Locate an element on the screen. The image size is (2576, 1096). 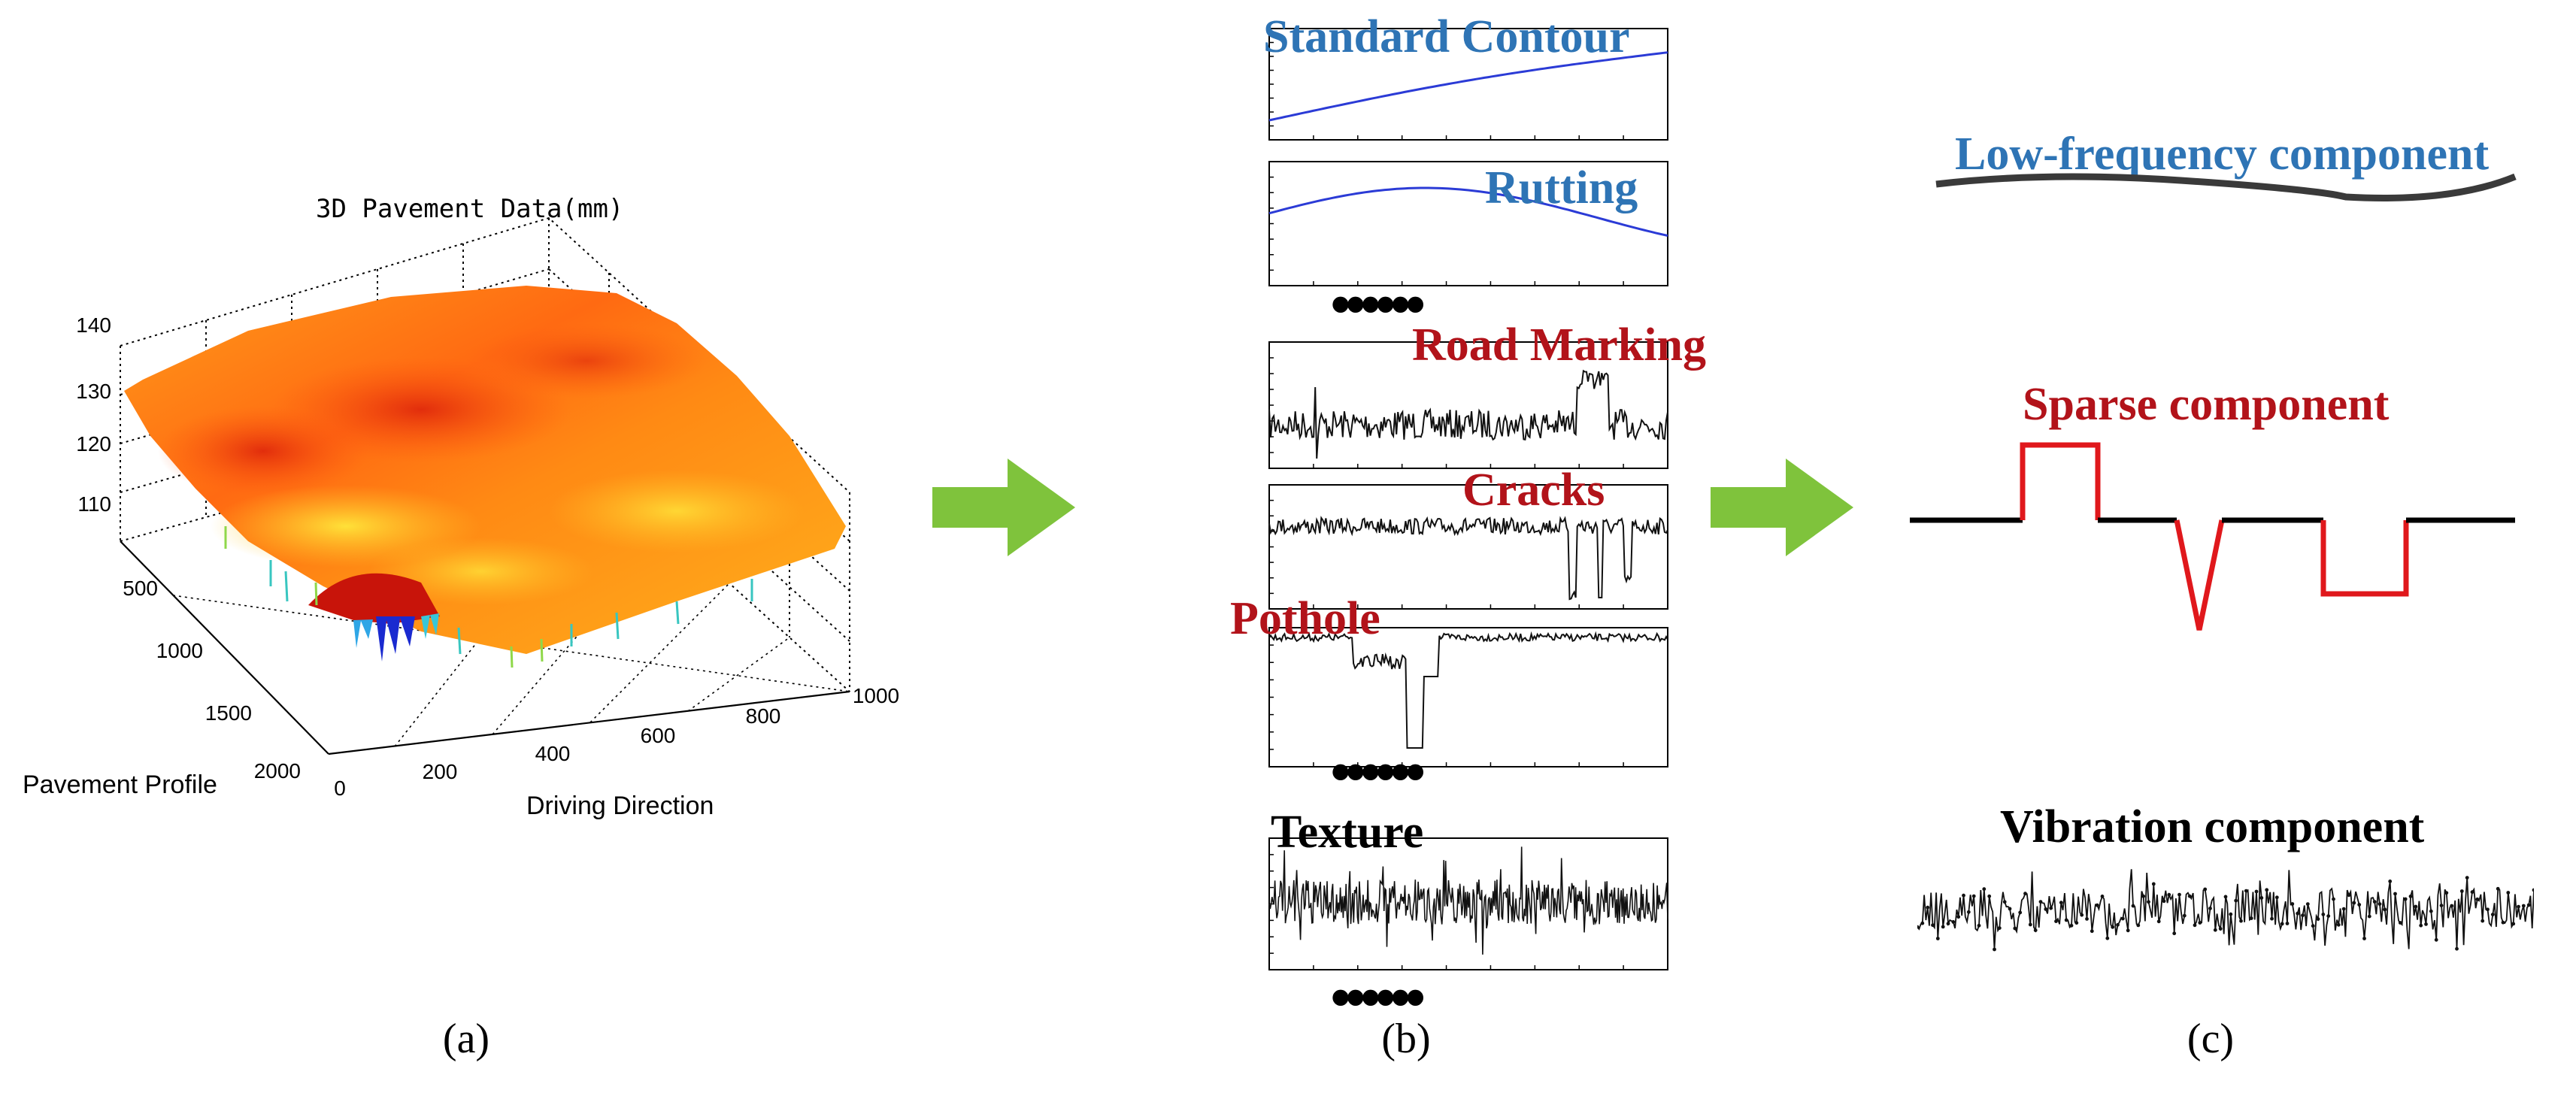
trace-standard-contour is located at coordinates (1468, 86).